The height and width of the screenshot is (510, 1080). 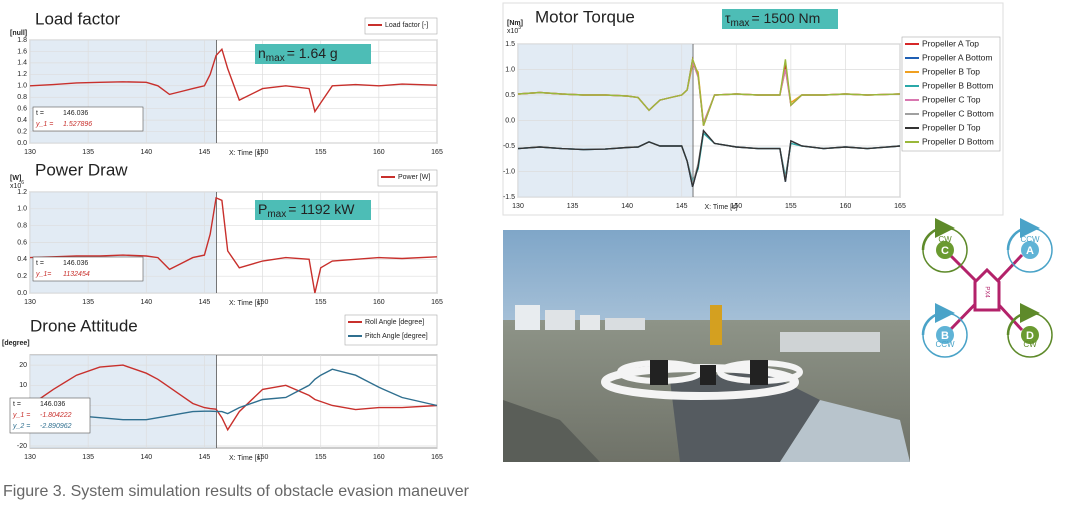 I want to click on legend-label: Propeller D Top, so click(x=951, y=127).